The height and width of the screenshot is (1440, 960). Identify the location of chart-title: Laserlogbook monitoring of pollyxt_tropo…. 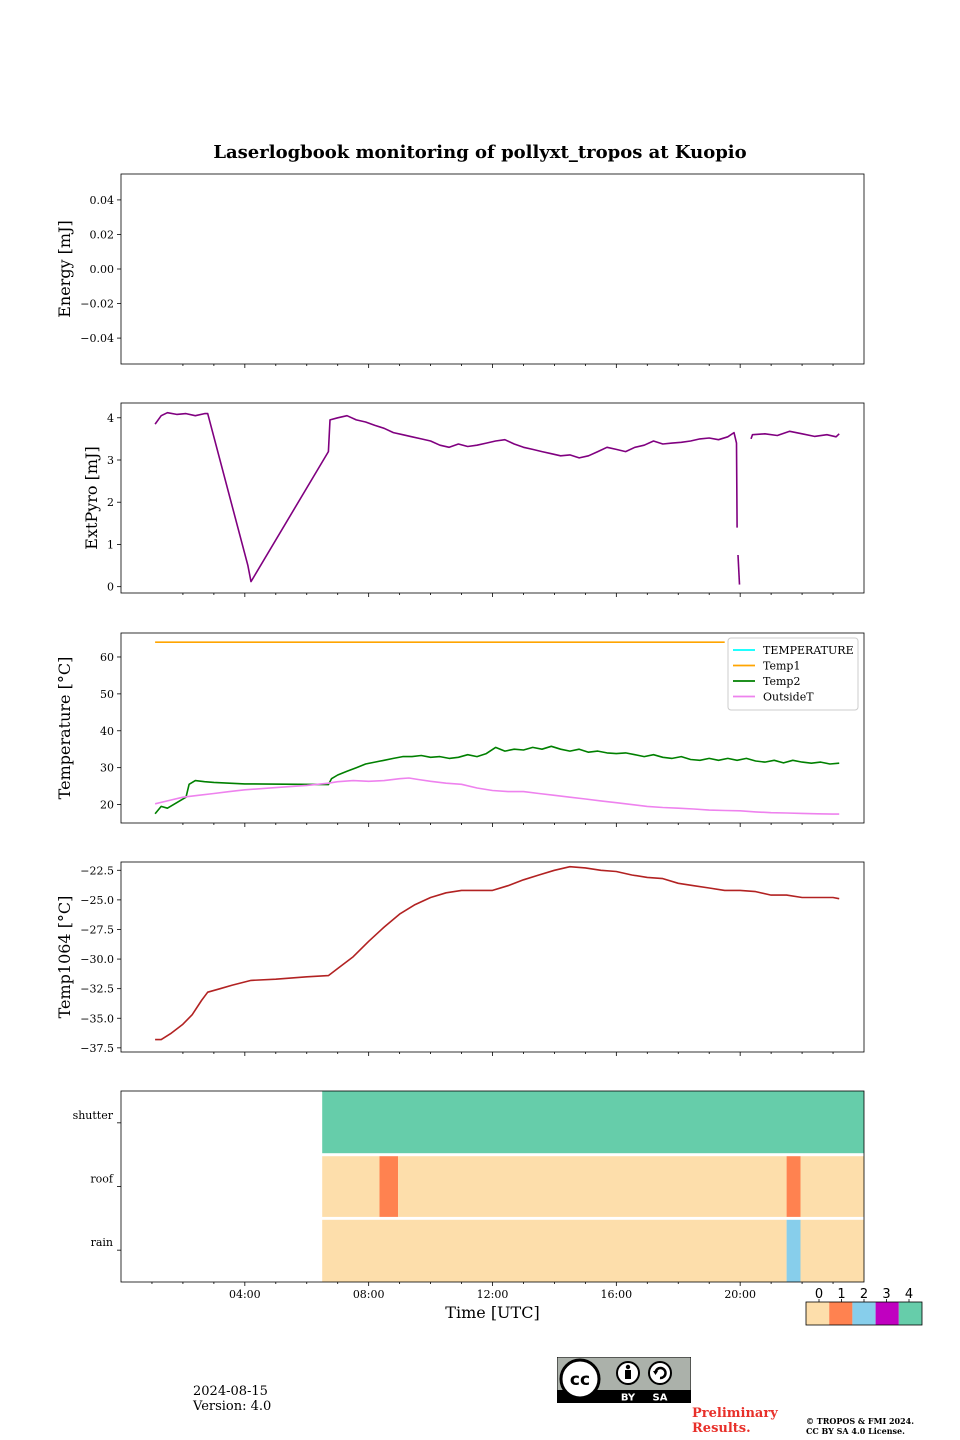
(479, 152).